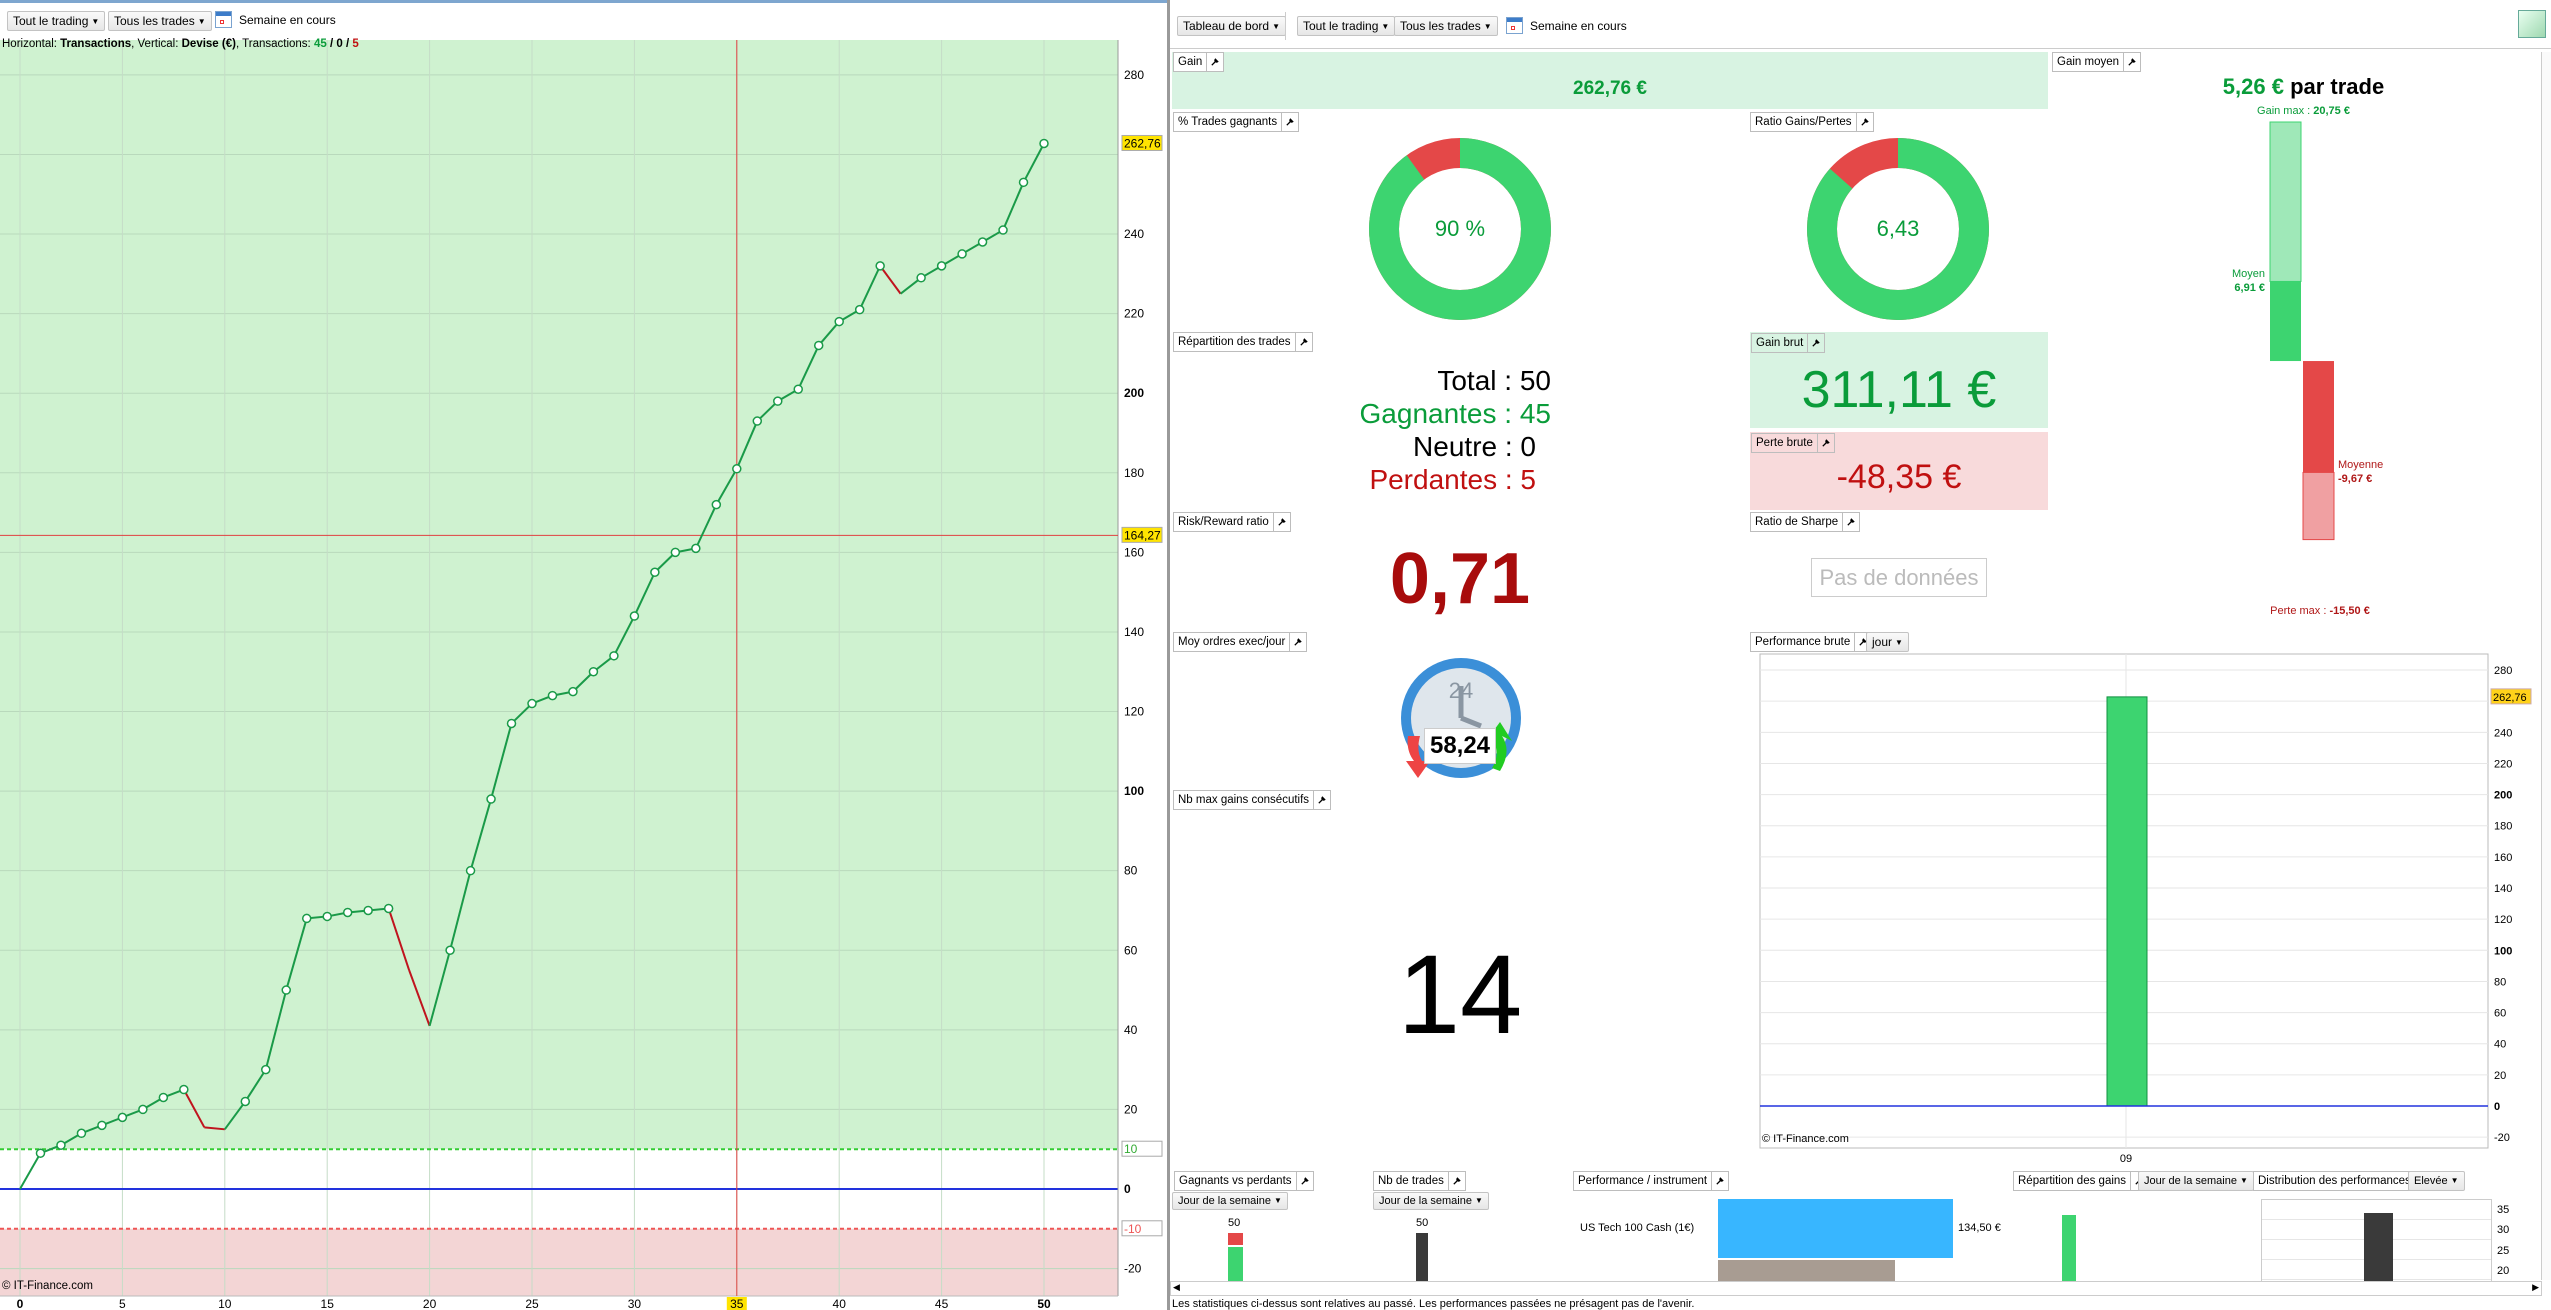 This screenshot has height=1310, width=2551. Describe the element at coordinates (1142, 1228) in the screenshot. I see `lower-band-label-bg` at that location.